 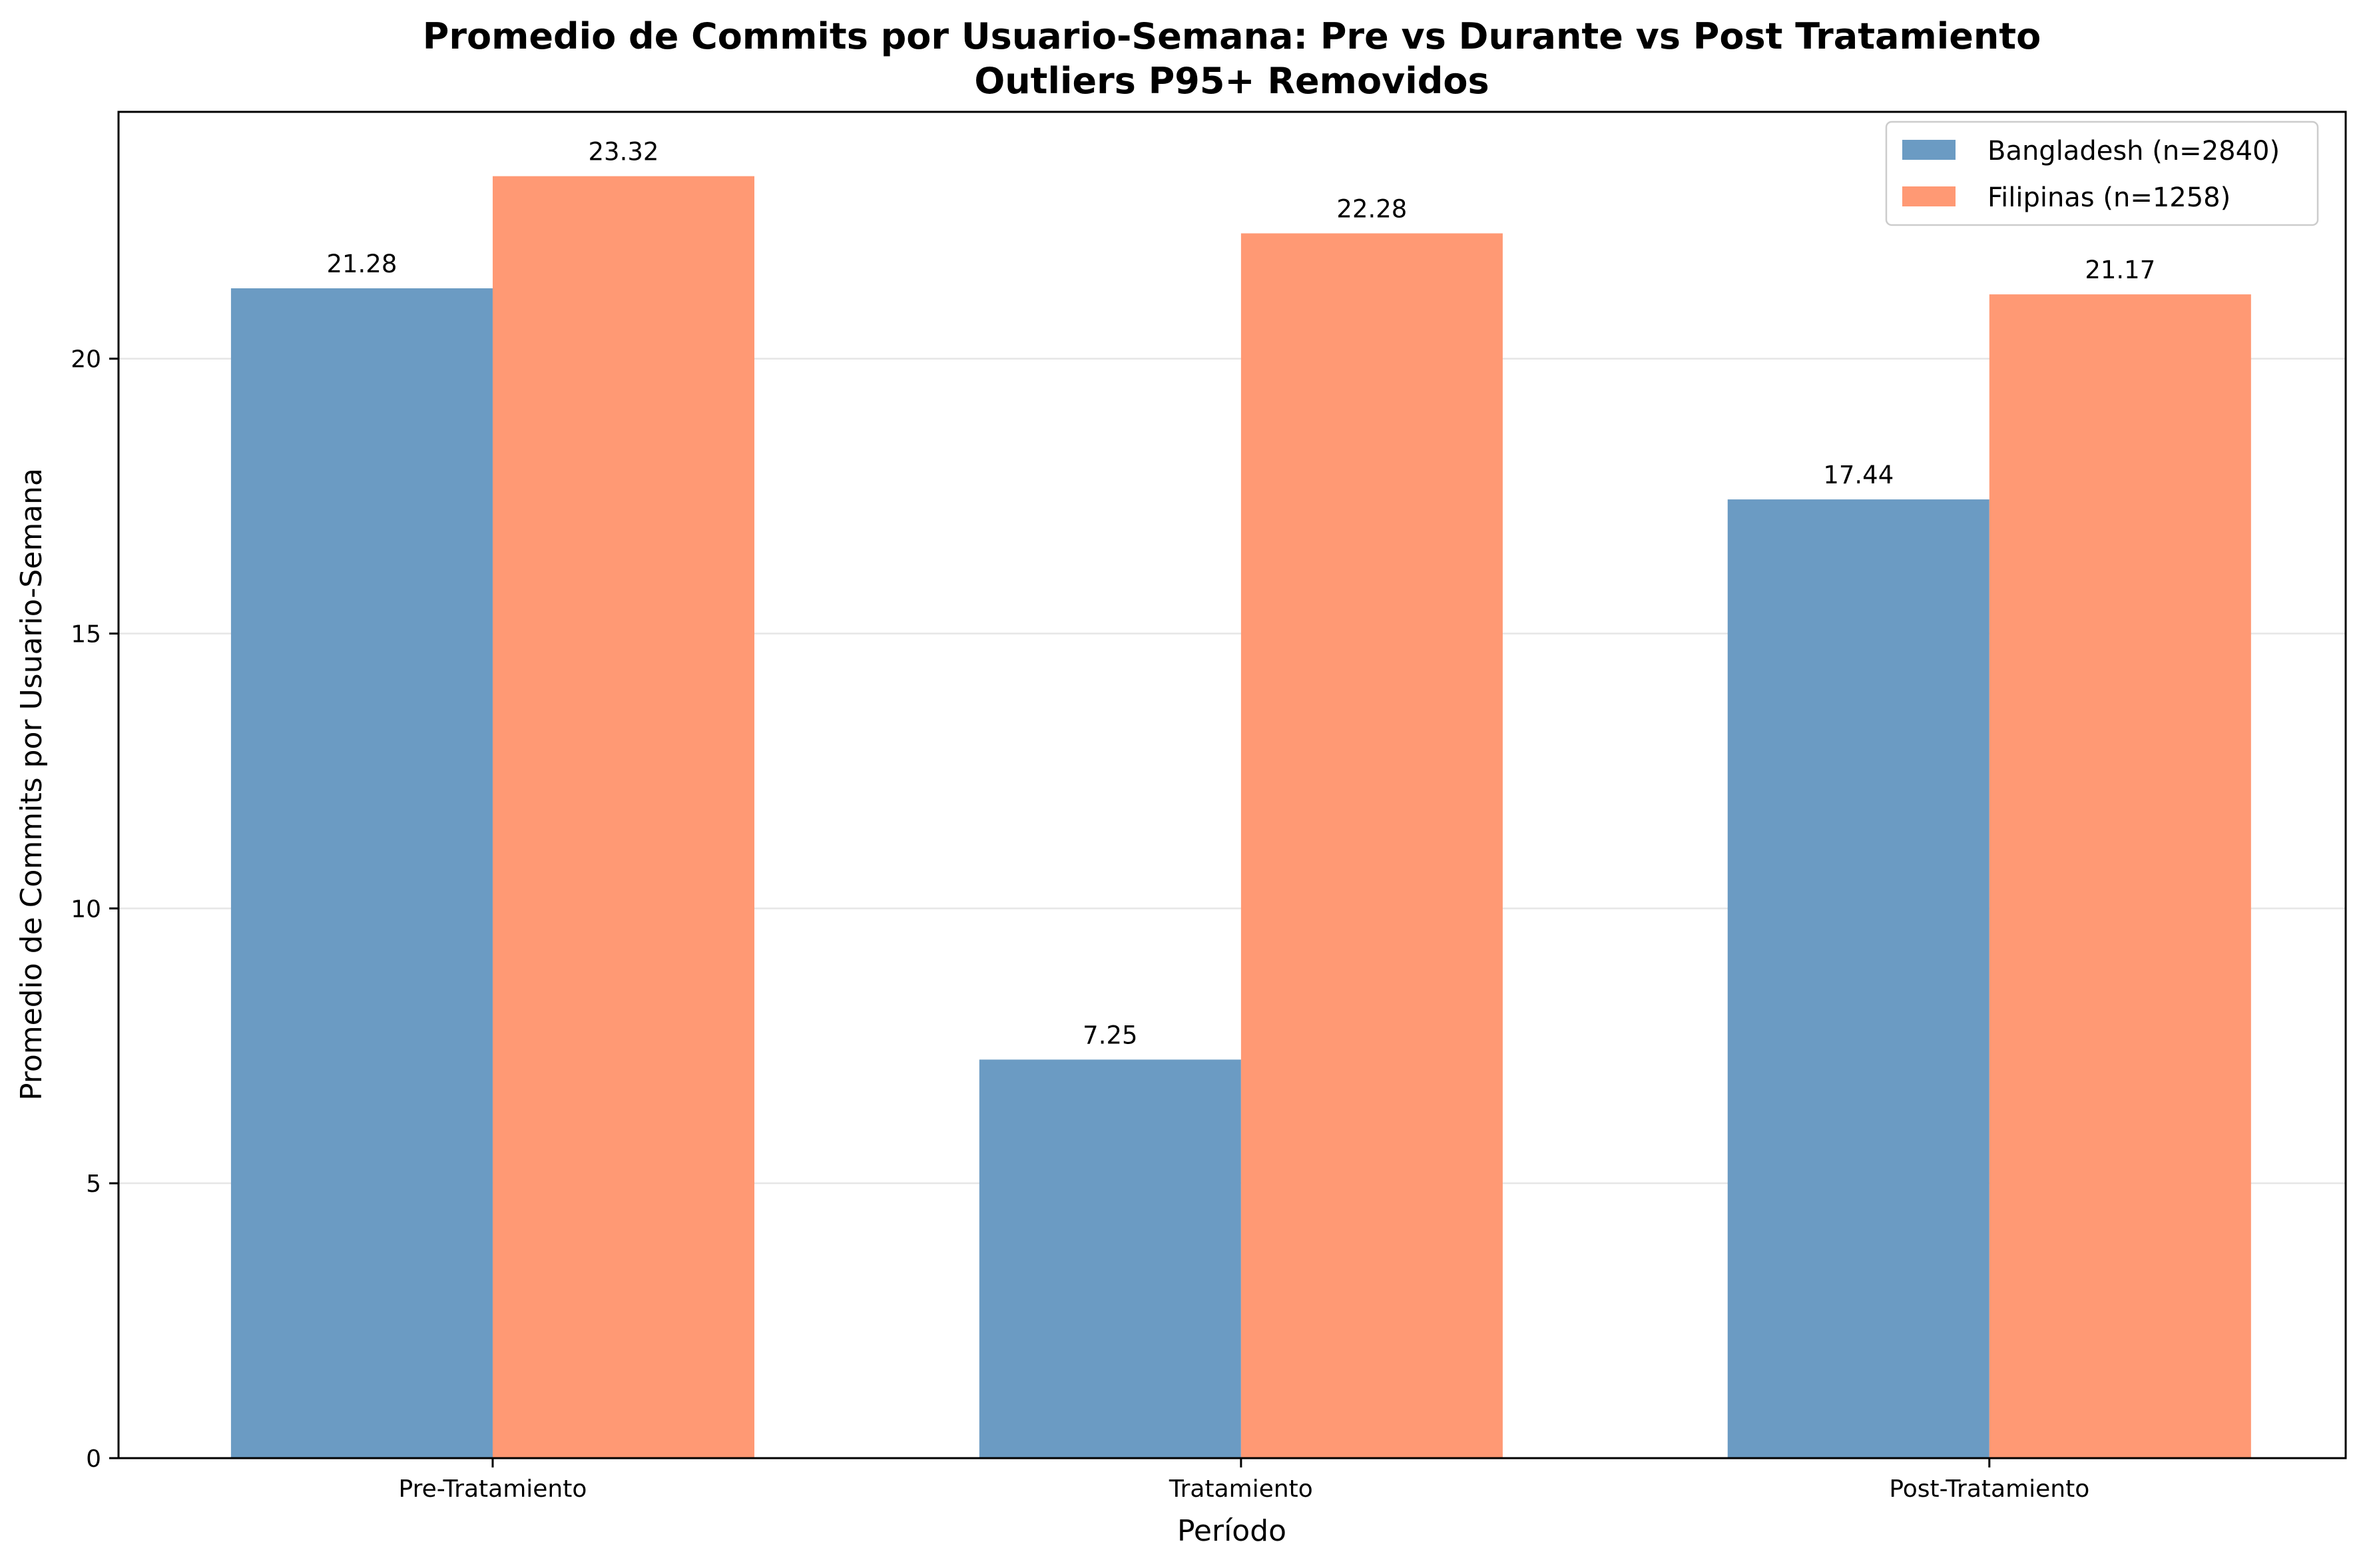 I want to click on bar-bangladesh-tratamiento, so click(x=1110, y=1258).